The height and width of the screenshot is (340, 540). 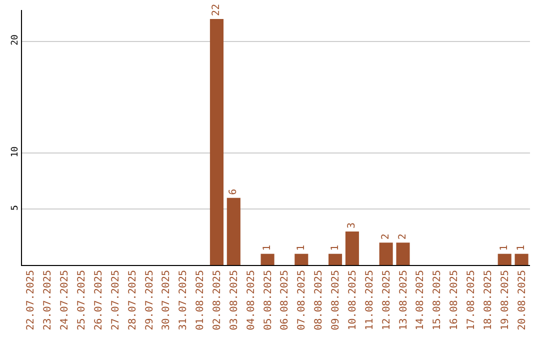 What do you see at coordinates (285, 300) in the screenshot?
I see `x-tick-label: 06.08.2025` at bounding box center [285, 300].